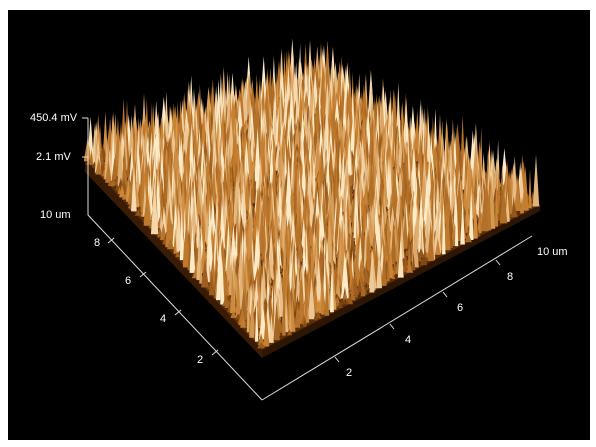  What do you see at coordinates (460, 308) in the screenshot?
I see `x-tick-label: 6` at bounding box center [460, 308].